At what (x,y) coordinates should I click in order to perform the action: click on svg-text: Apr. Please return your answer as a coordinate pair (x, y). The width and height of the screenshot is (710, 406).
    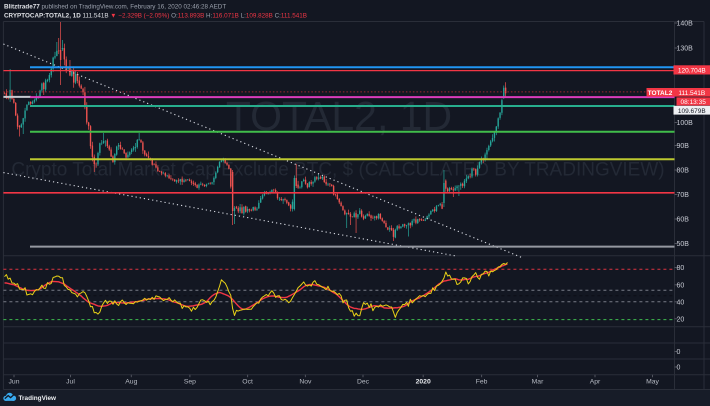
    Looking at the image, I should click on (595, 382).